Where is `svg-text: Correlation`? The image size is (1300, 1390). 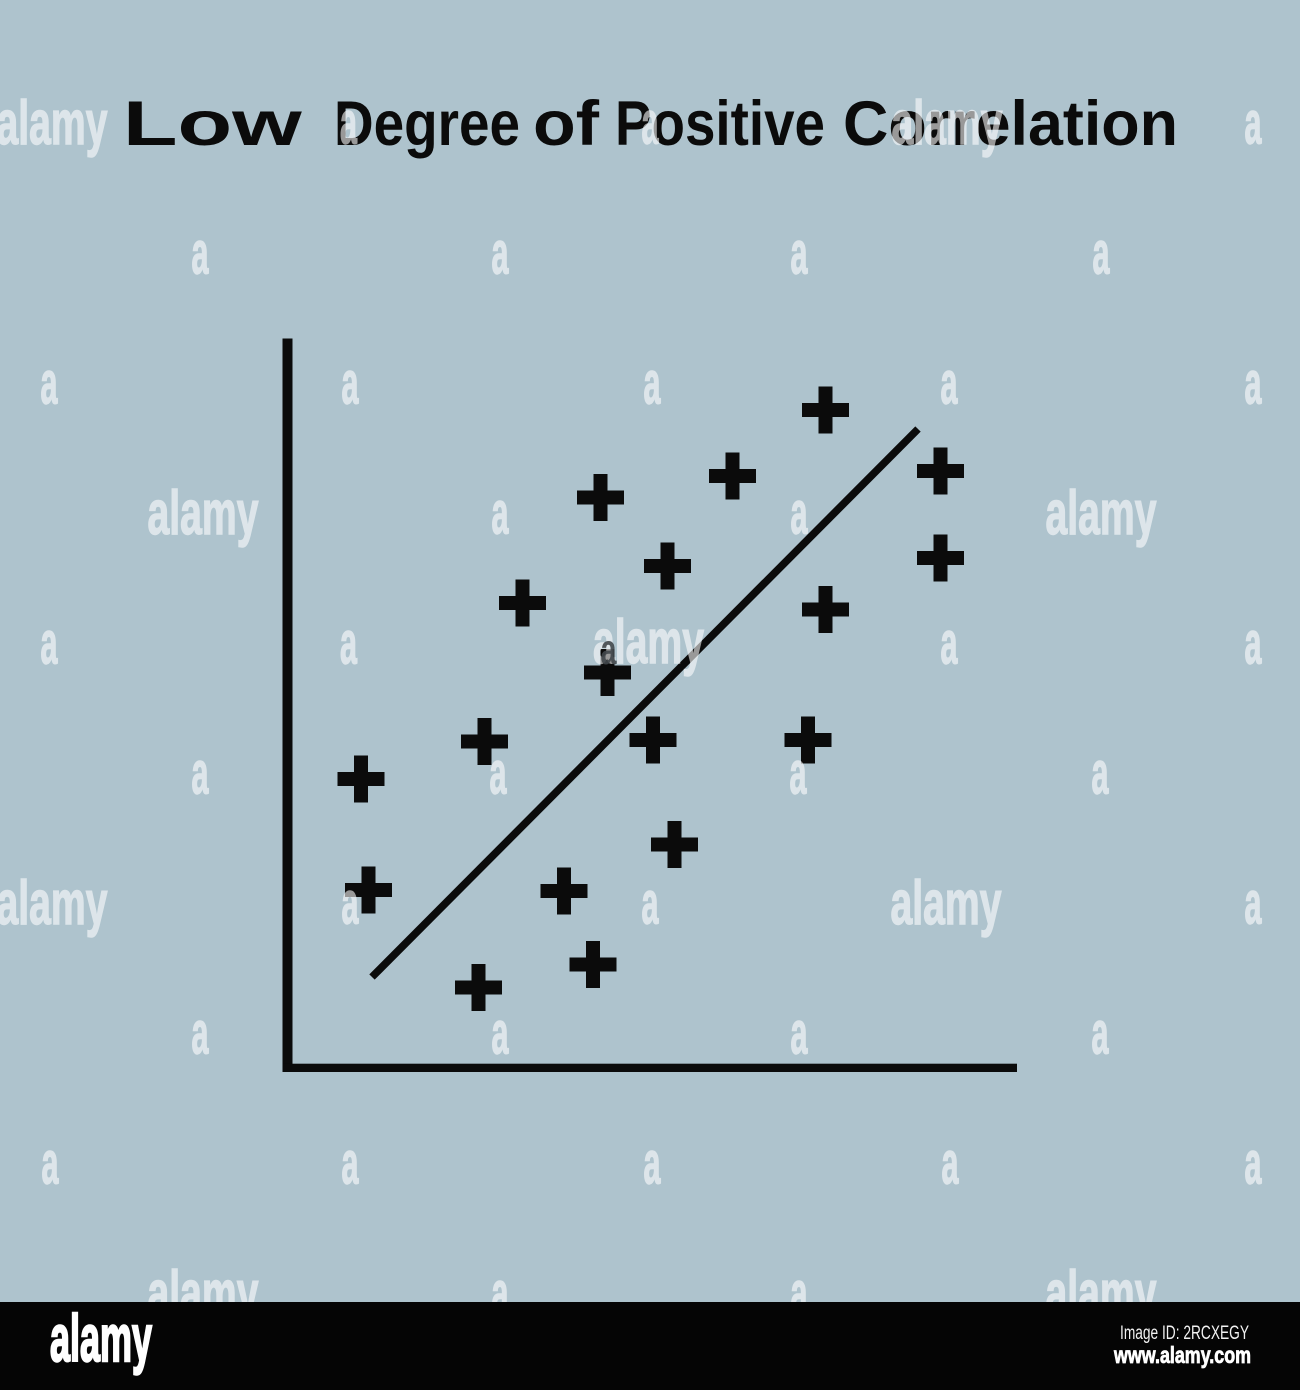
svg-text: Correlation is located at coordinates (1010, 124).